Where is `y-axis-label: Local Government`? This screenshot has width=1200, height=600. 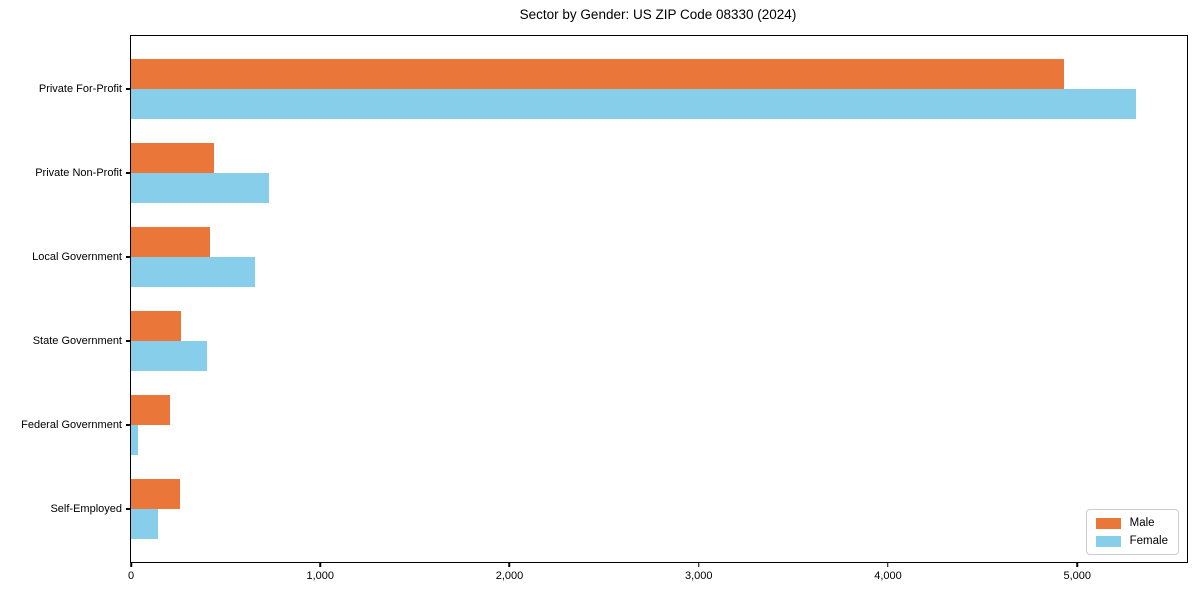 y-axis-label: Local Government is located at coordinates (77, 257).